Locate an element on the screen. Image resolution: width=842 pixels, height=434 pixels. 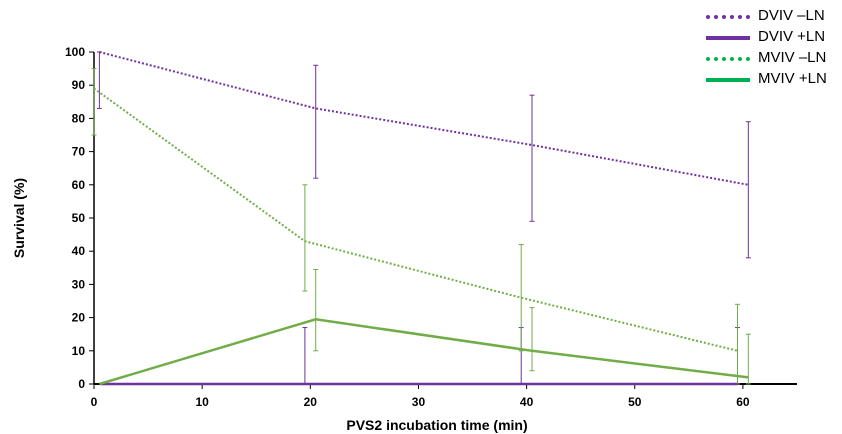
y-tick-label: 50 is located at coordinates (79, 218).